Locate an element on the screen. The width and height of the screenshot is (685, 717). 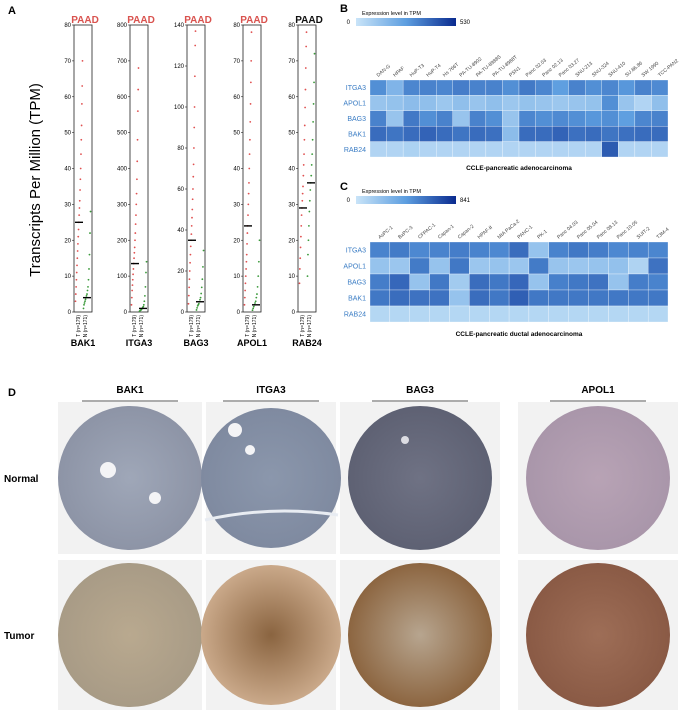
column-header: BAG3 is located at coordinates (420, 390).